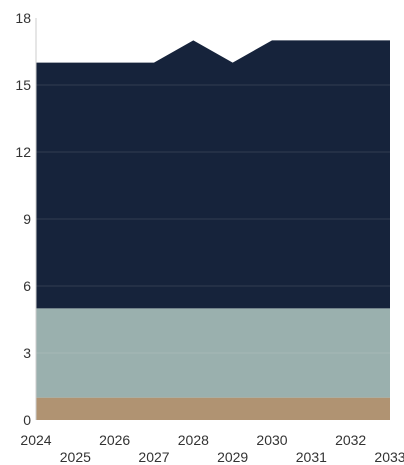  Describe the element at coordinates (23, 85) in the screenshot. I see `y-tick-label: 15` at that location.